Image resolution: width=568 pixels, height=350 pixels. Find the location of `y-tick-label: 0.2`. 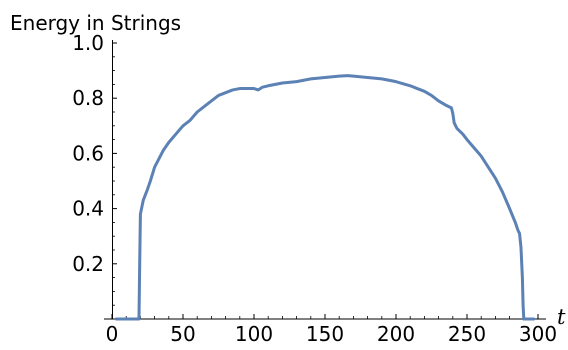

y-tick-label: 0.2 is located at coordinates (88, 264).